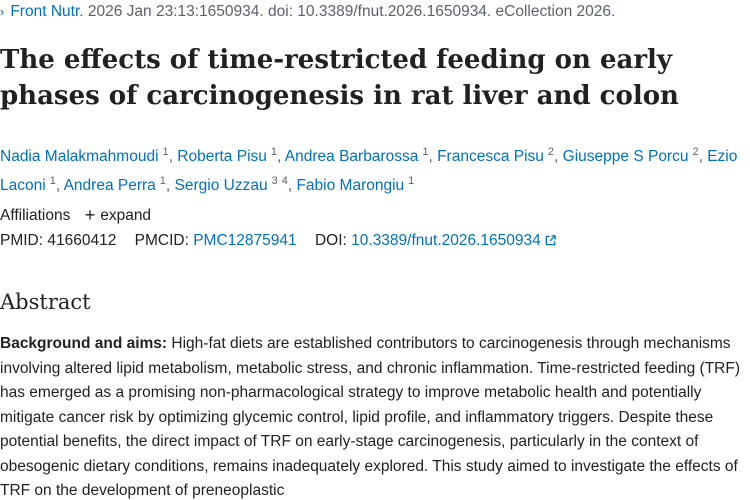 Image resolution: width=750 pixels, height=500 pixels. I want to click on author-link: Andrea Barbarossa 1, so click(356, 155).